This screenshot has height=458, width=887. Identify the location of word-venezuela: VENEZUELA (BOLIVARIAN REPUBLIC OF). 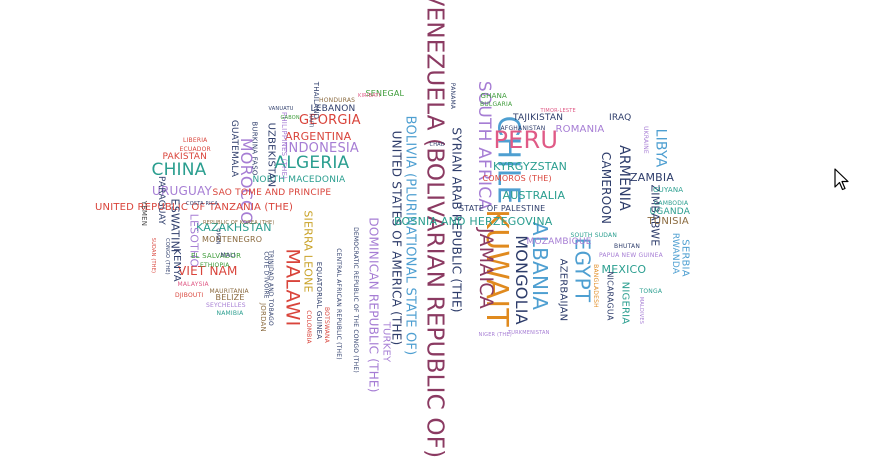
(434, 229).